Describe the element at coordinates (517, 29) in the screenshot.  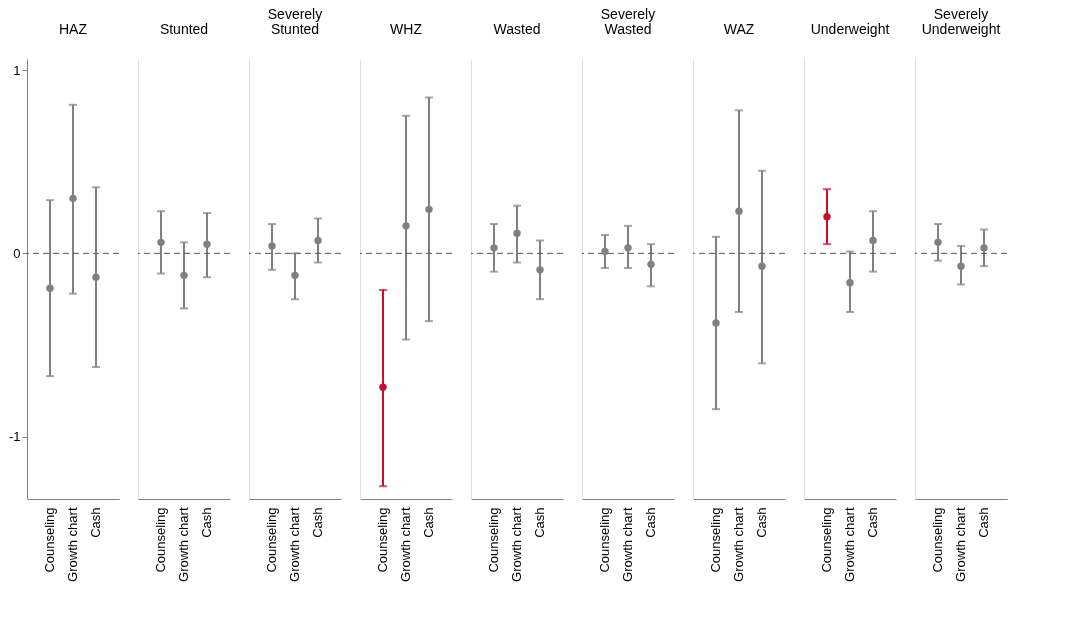
I see `chart-title: Wasted` at that location.